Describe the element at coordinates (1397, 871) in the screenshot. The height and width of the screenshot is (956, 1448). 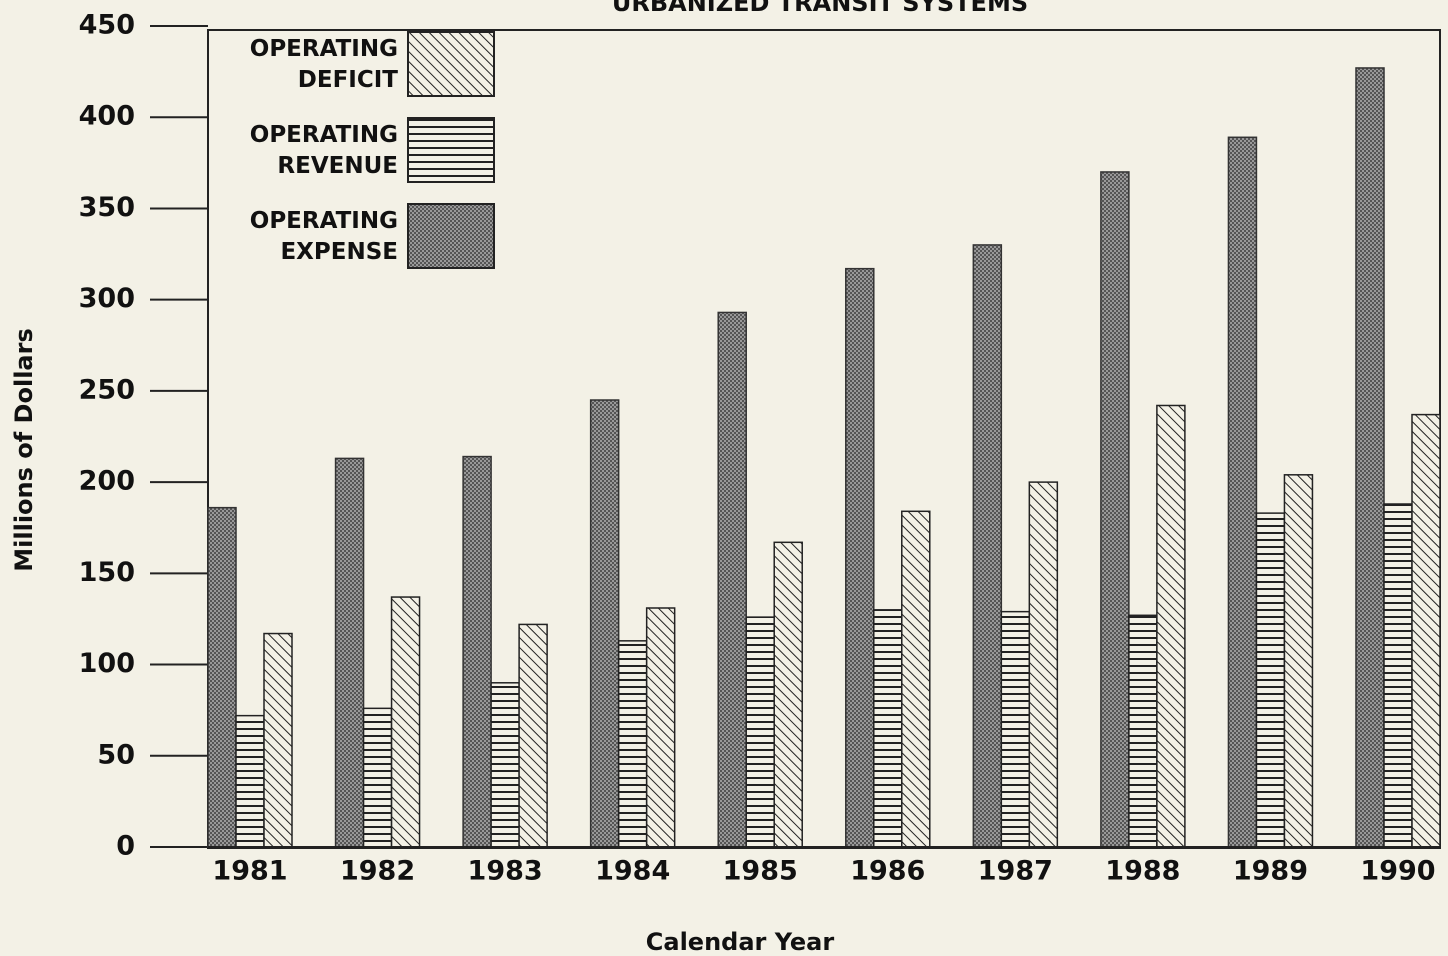
I see `x-tick-label: 1990` at that location.